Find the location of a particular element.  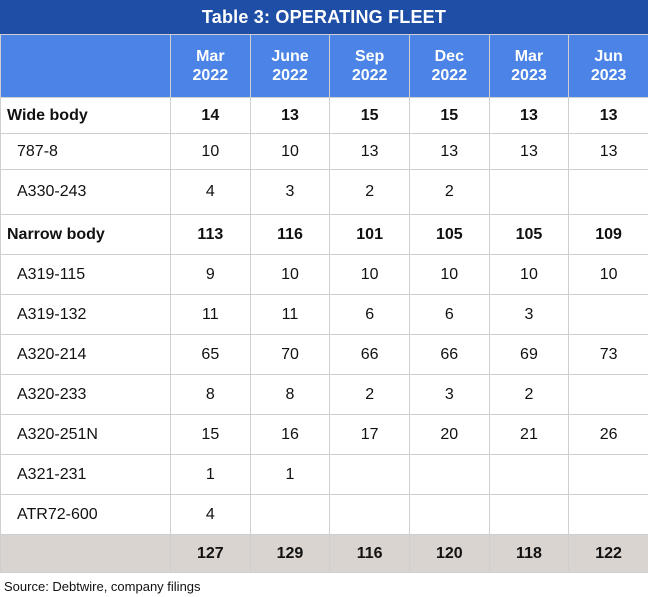

cell-value: 17 is located at coordinates (369, 434).